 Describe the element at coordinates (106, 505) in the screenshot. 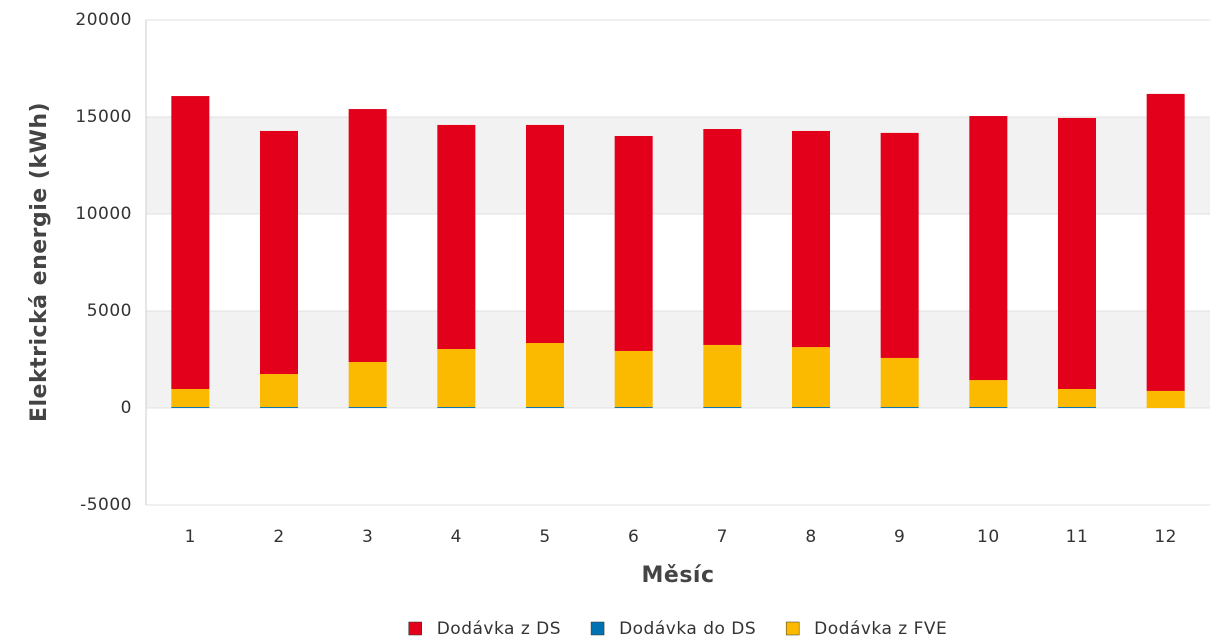

I see `y-tick-label: -5000` at that location.